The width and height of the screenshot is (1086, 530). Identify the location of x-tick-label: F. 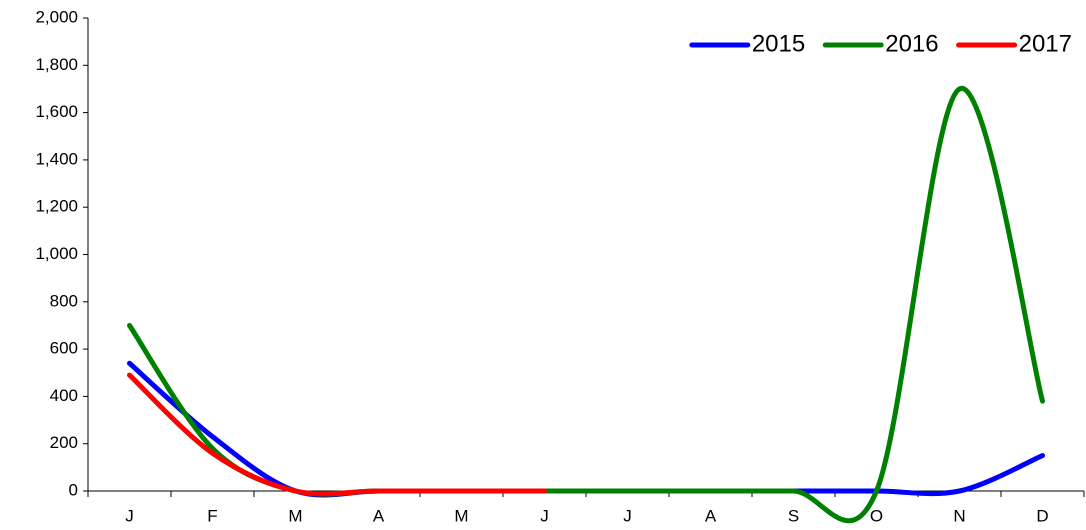
(212, 515).